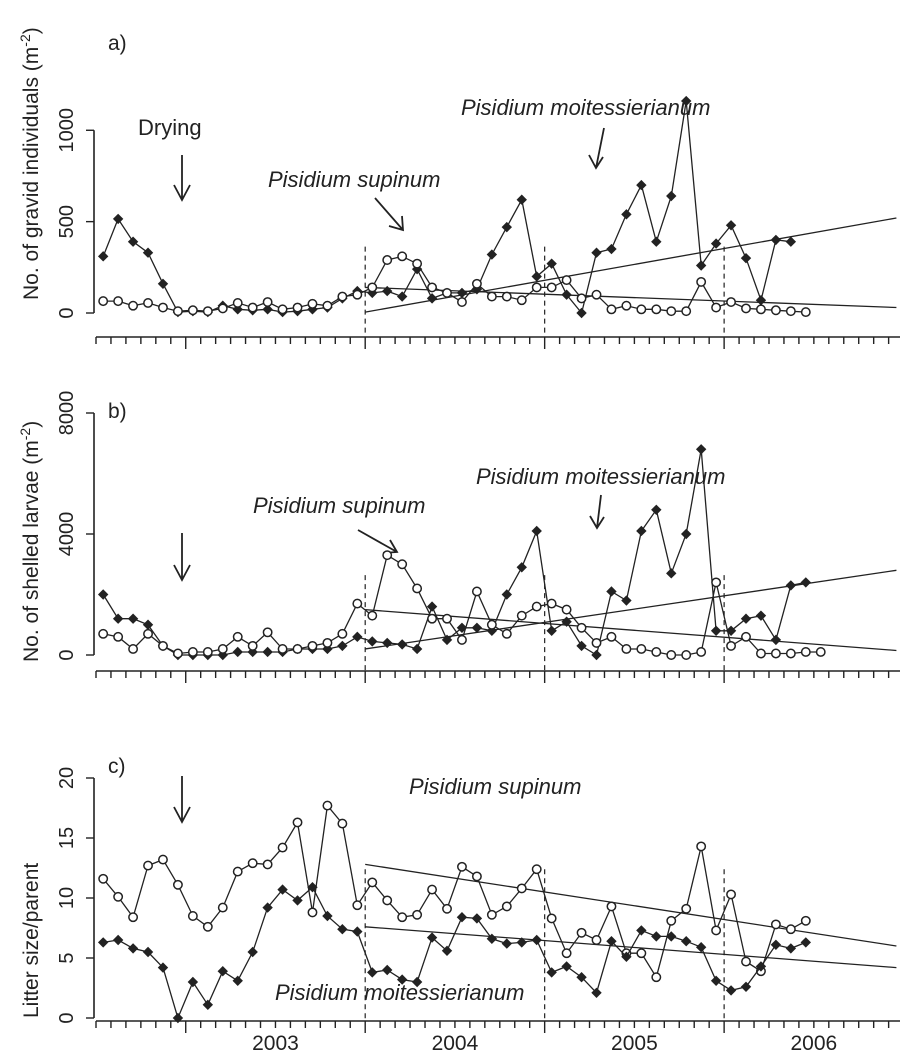  I want to click on panel-b-supinum-label: Pisidium supinum, so click(339, 505).